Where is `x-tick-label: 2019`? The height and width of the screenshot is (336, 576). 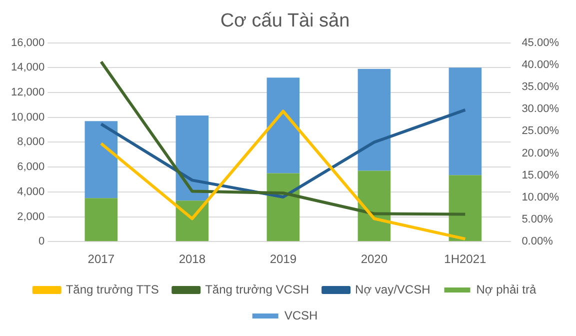
x-tick-label: 2019 is located at coordinates (283, 259).